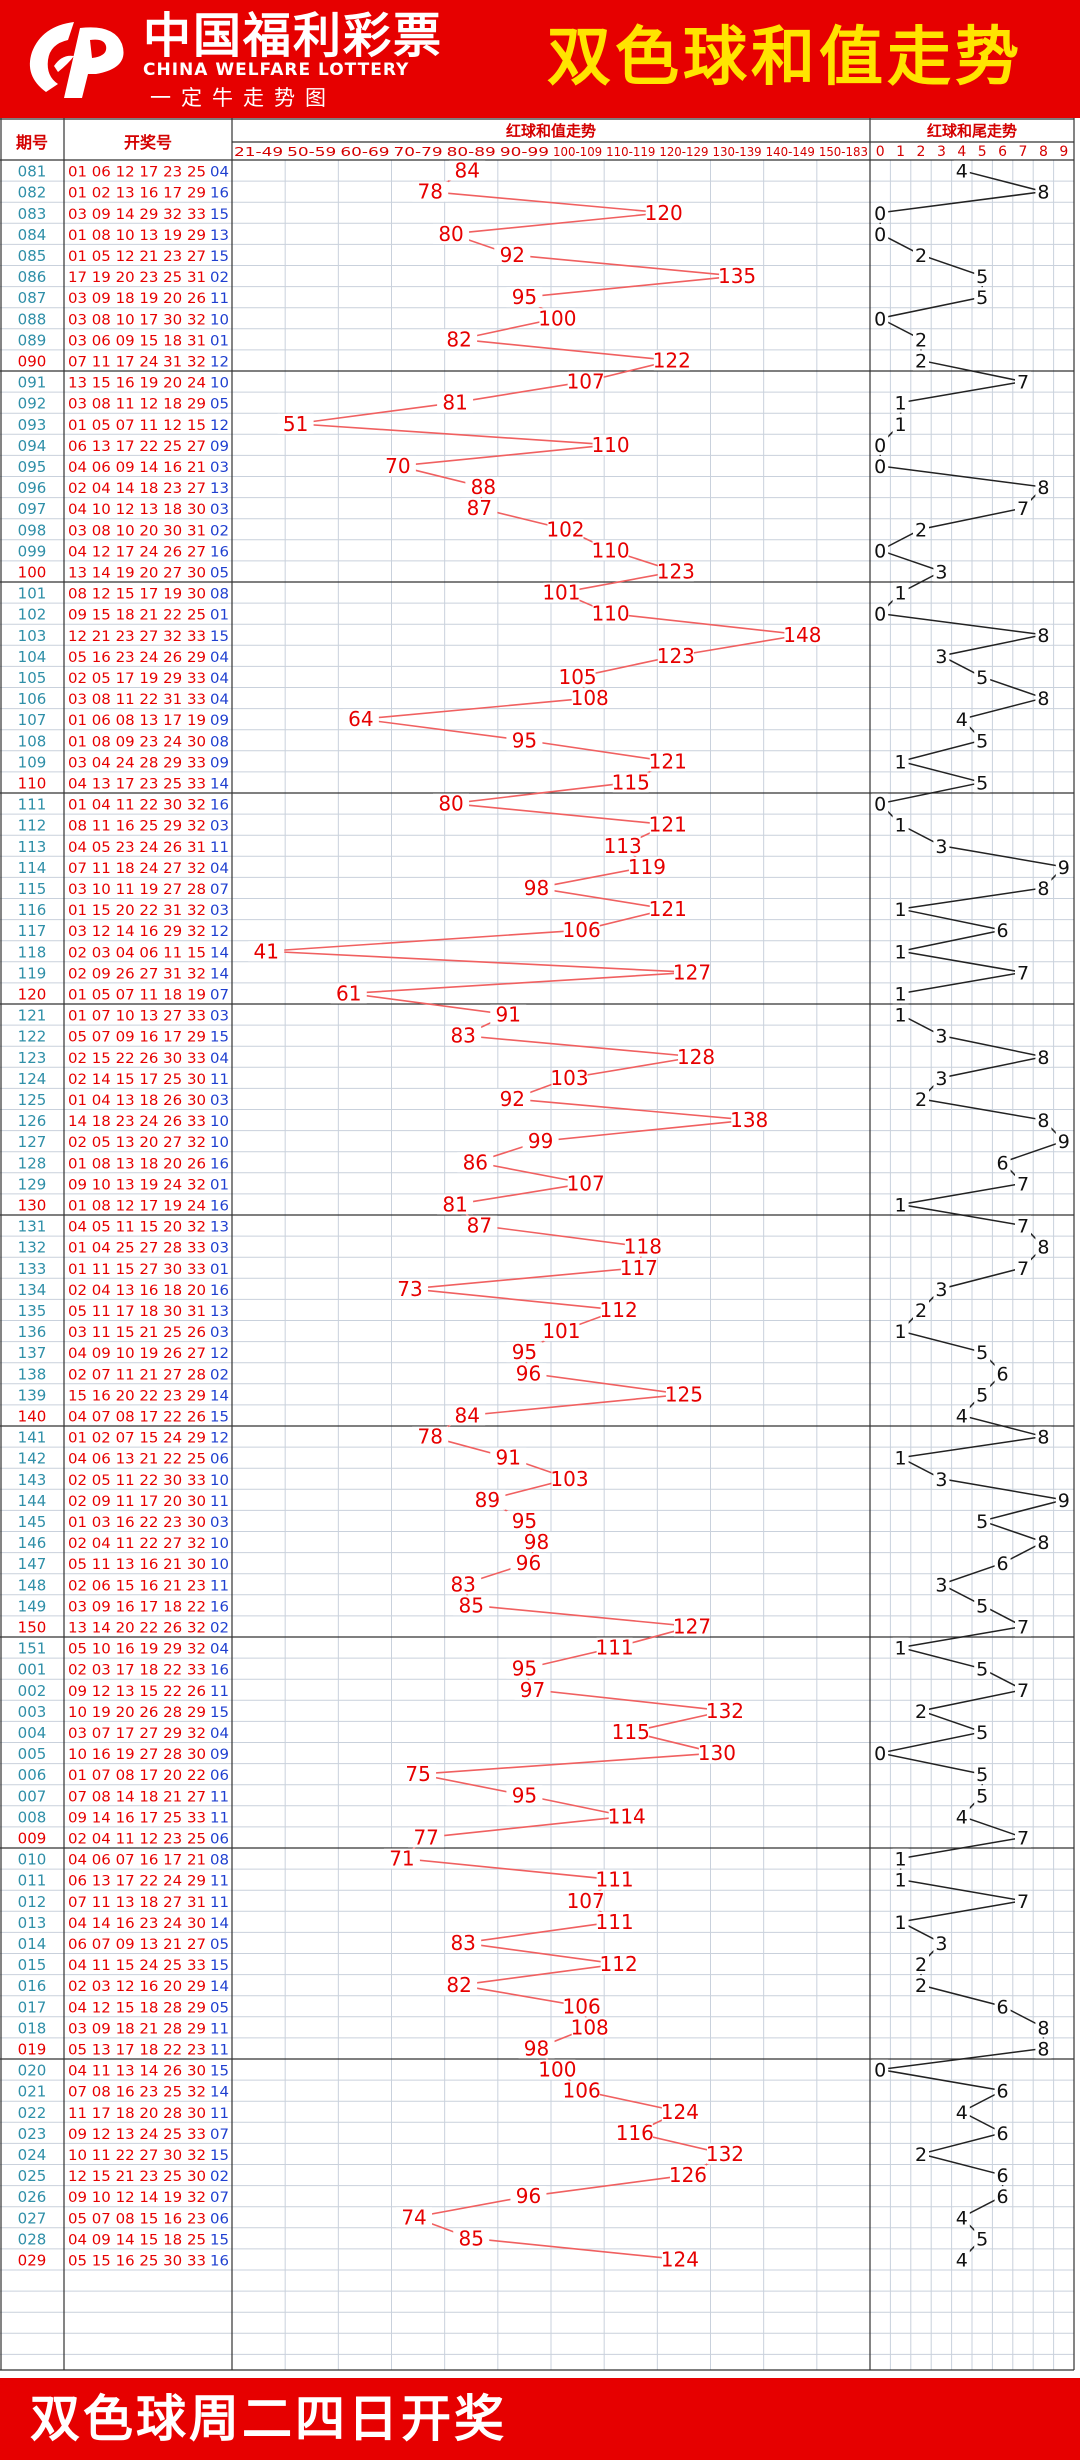  I want to click on red-balls-cell: 01 06 08 13 17 19, so click(137, 721).